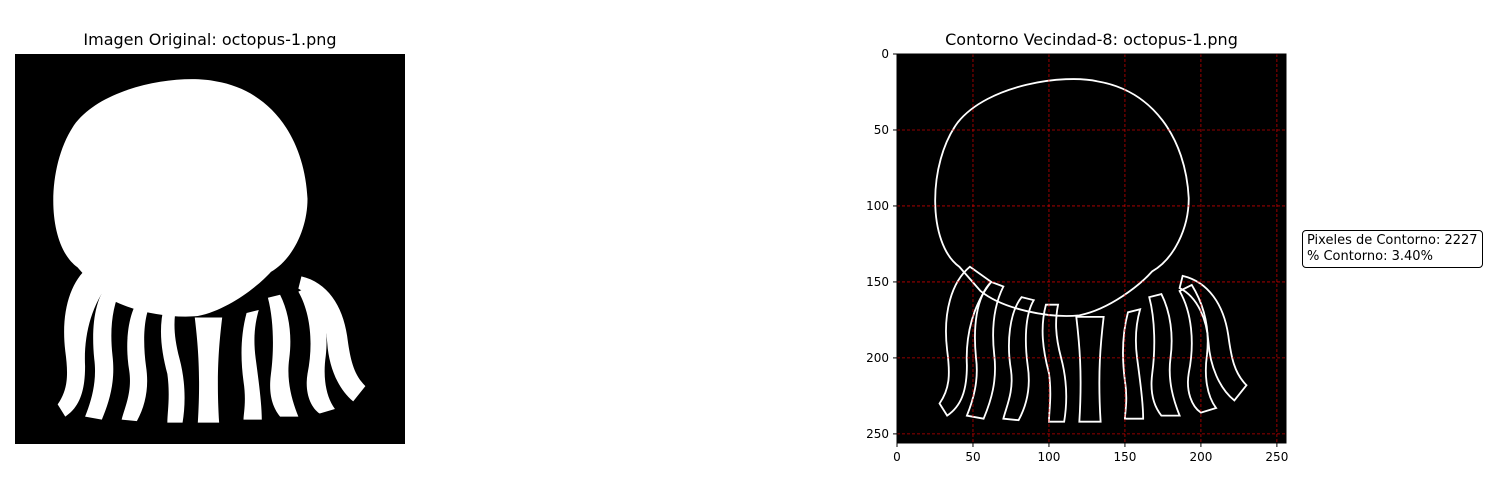  Describe the element at coordinates (881, 244) in the screenshot. I see `y-axis: 0 50 100 150 200 250` at that location.